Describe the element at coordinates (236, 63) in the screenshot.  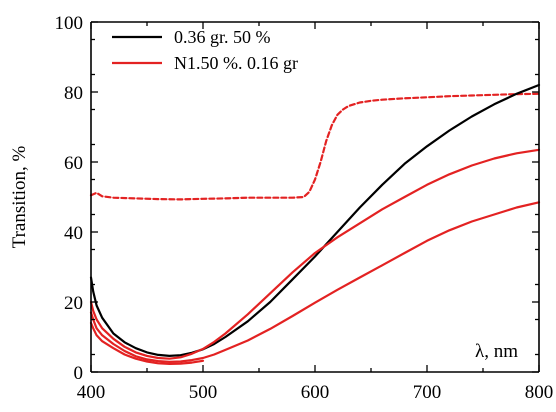
I see `legend-label-1: N1.50 %. 0.16 gr` at that location.